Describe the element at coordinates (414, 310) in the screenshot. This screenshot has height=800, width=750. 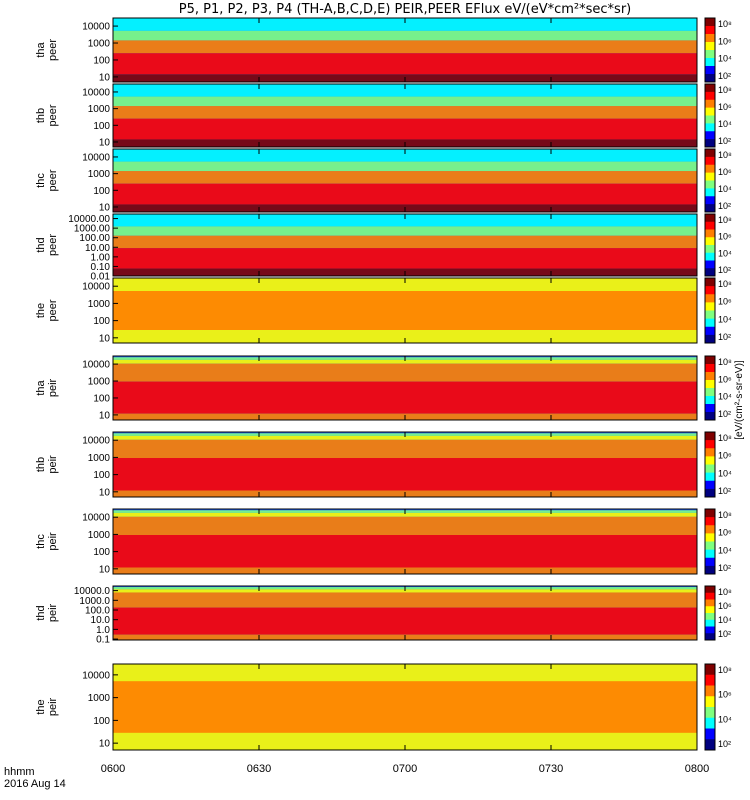
I see `panel-the-peer` at that location.